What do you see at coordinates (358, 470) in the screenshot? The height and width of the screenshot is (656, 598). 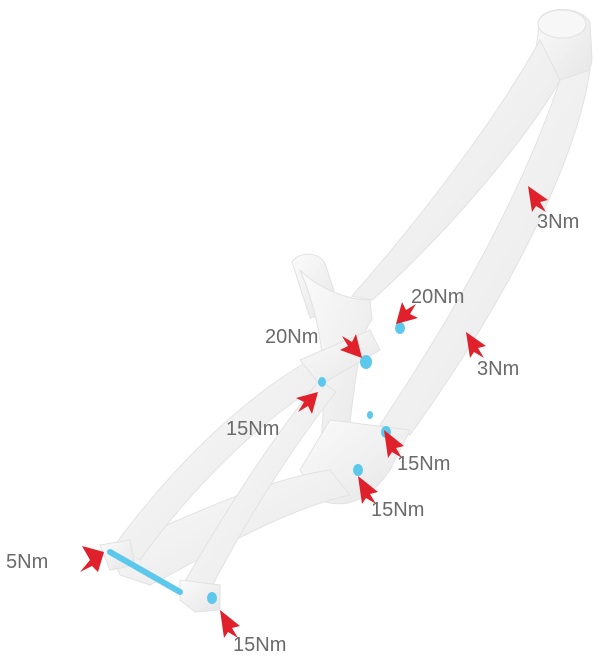 I see `lower-pivot-bolt` at bounding box center [358, 470].